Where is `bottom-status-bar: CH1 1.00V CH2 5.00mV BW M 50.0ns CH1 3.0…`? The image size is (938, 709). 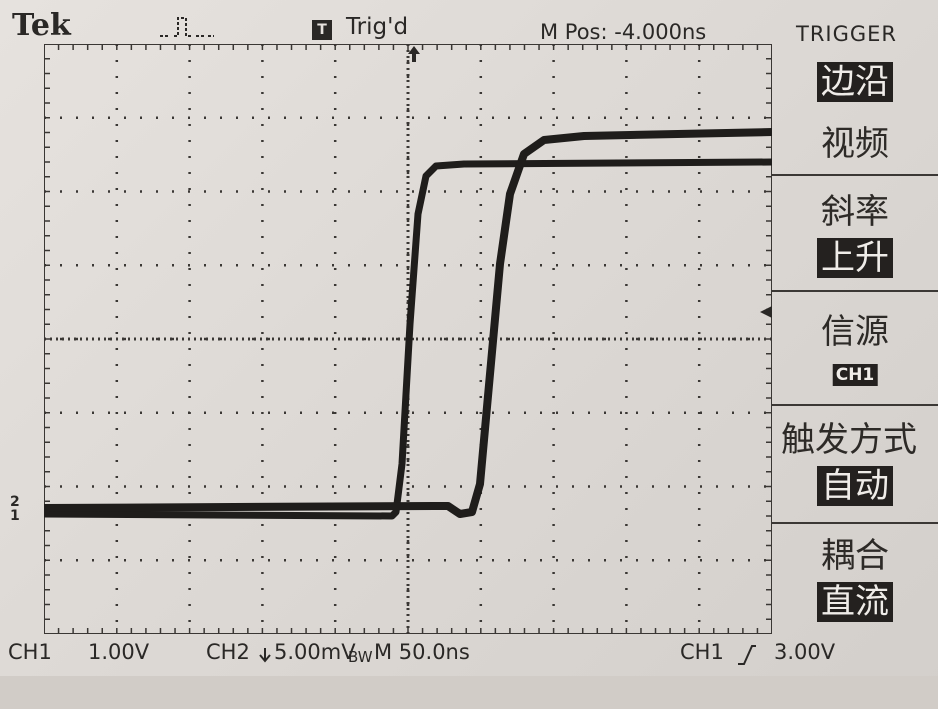 bottom-status-bar: CH1 1.00V CH2 5.00mV BW M 50.0ns CH1 3.0… is located at coordinates (469, 656).